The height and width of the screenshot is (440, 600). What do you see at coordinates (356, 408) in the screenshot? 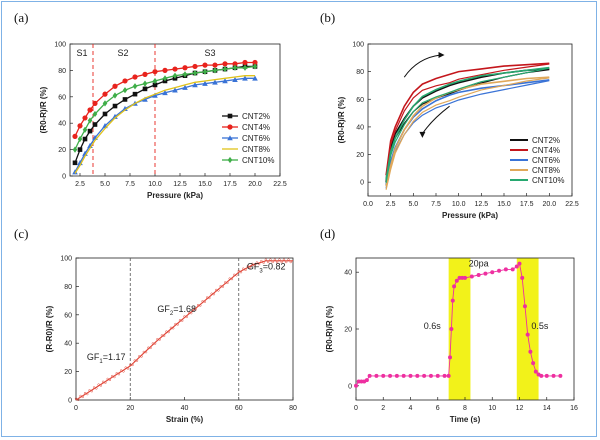
I see `x-tick-label: 0` at bounding box center [356, 408].